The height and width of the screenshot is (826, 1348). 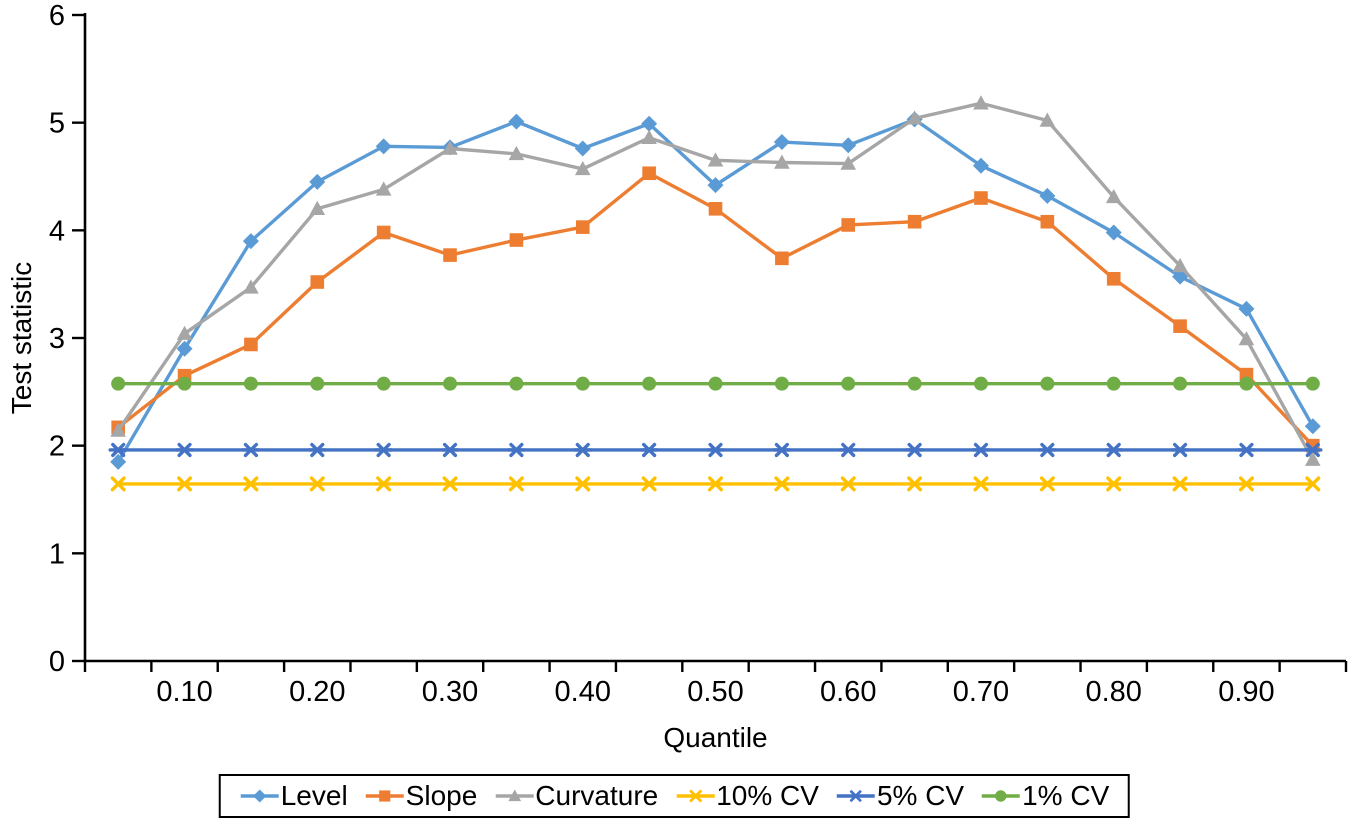 I want to click on legend: Level Slope Curvature 10% CV 5% CV 1% CV, so click(x=674, y=796).